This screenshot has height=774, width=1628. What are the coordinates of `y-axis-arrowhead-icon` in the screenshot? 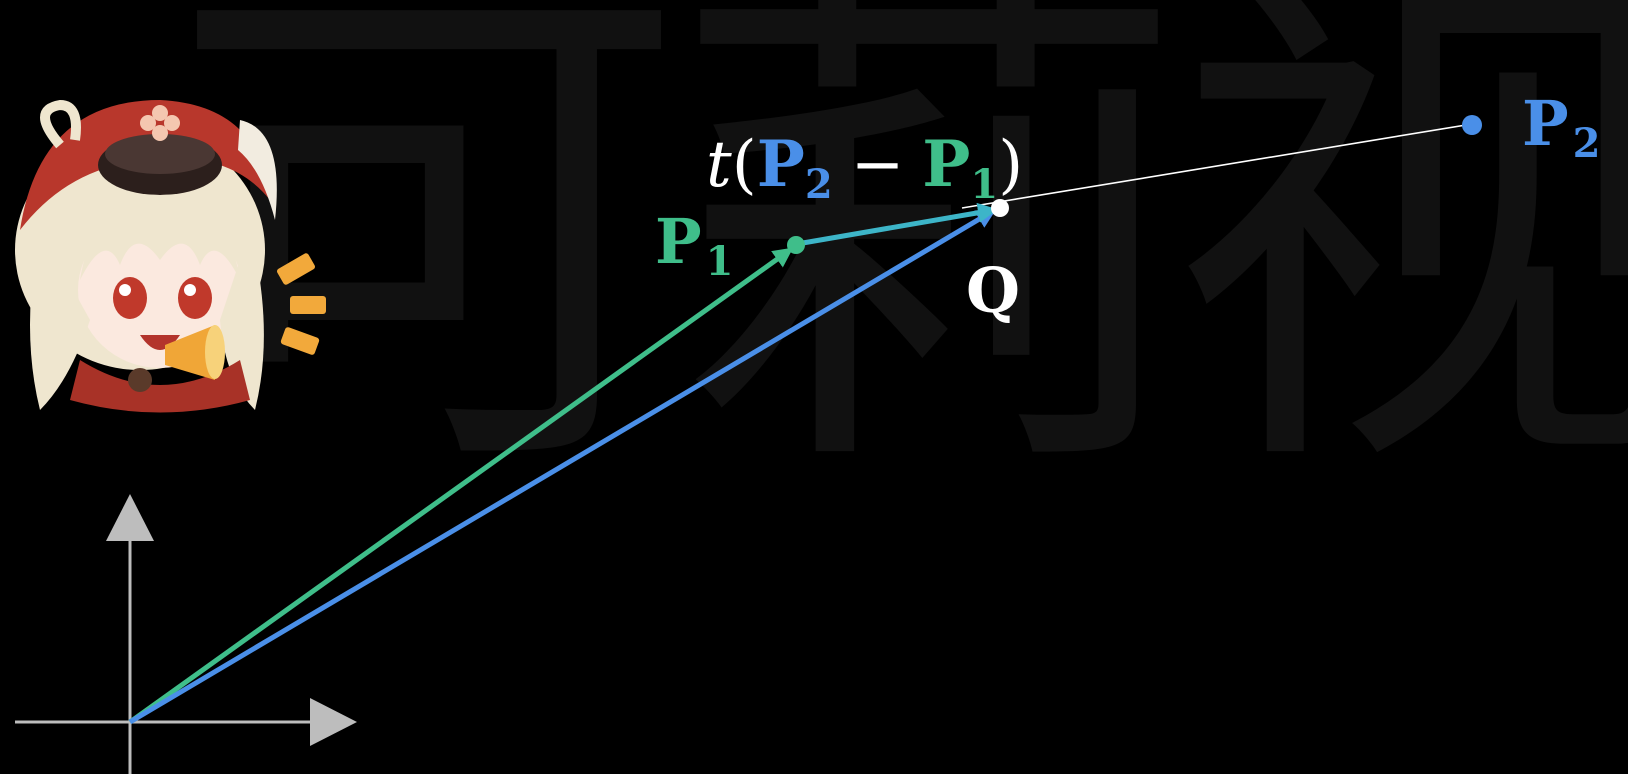 It's located at (130, 517).